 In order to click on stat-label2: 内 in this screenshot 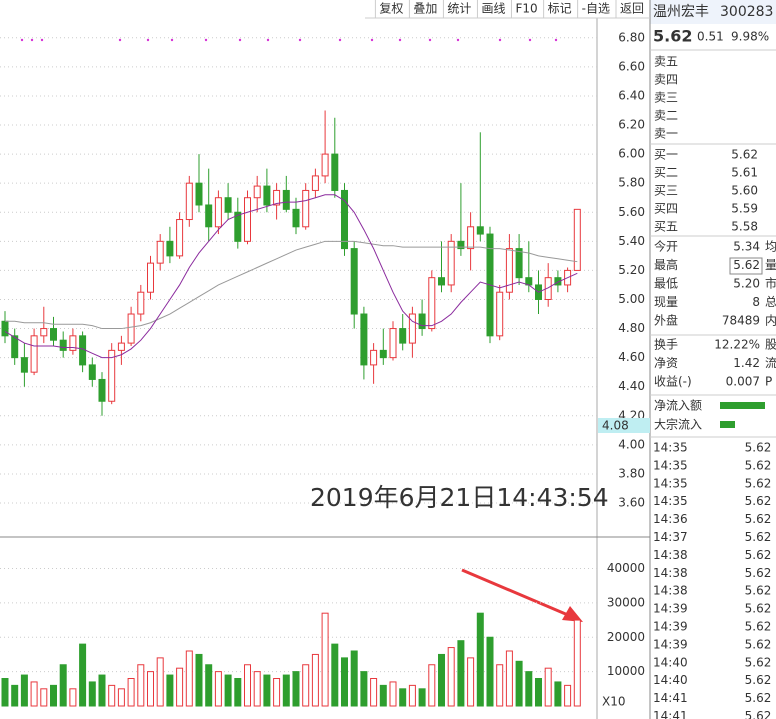, I will do `click(770, 321)`.